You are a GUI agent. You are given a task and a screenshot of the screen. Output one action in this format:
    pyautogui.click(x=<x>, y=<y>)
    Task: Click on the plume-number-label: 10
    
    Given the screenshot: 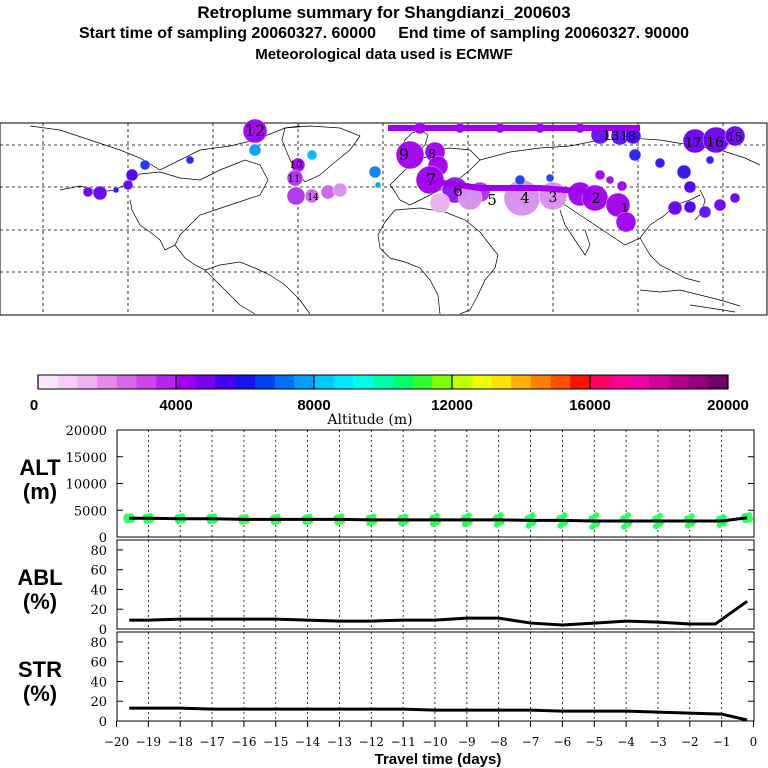 What is the action you would take?
    pyautogui.click(x=296, y=165)
    